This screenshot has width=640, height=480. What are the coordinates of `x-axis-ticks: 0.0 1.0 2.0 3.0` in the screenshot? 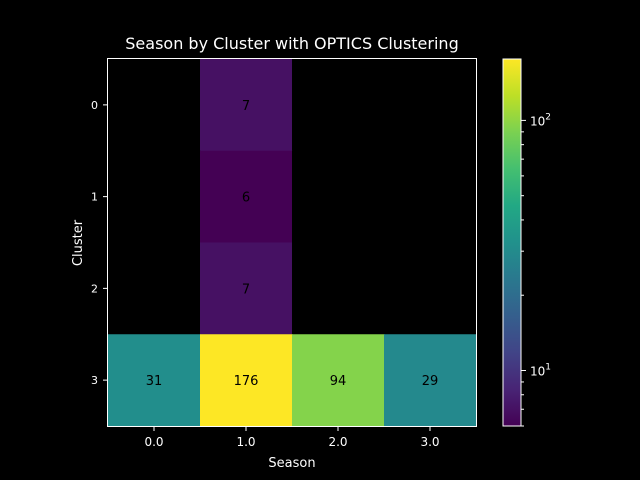 It's located at (292, 437).